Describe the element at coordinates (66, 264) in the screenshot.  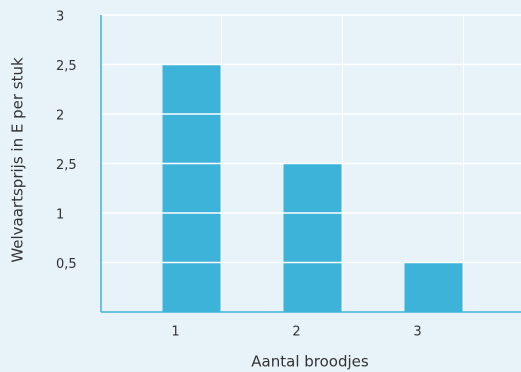
I see `y-tick-label: 0,5` at that location.